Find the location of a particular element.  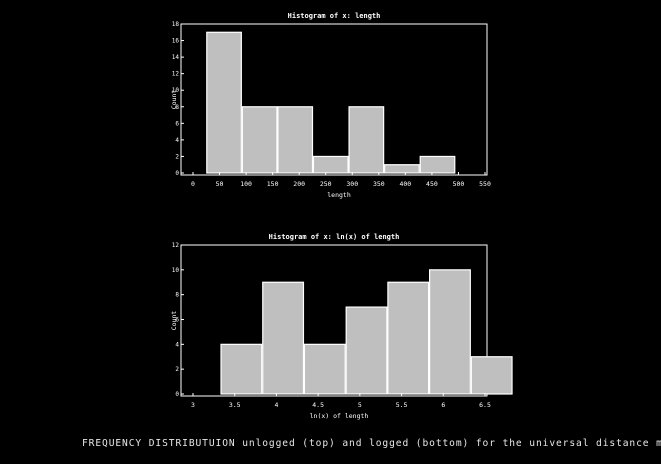

x-tick-label-8: 400 is located at coordinates (405, 184).